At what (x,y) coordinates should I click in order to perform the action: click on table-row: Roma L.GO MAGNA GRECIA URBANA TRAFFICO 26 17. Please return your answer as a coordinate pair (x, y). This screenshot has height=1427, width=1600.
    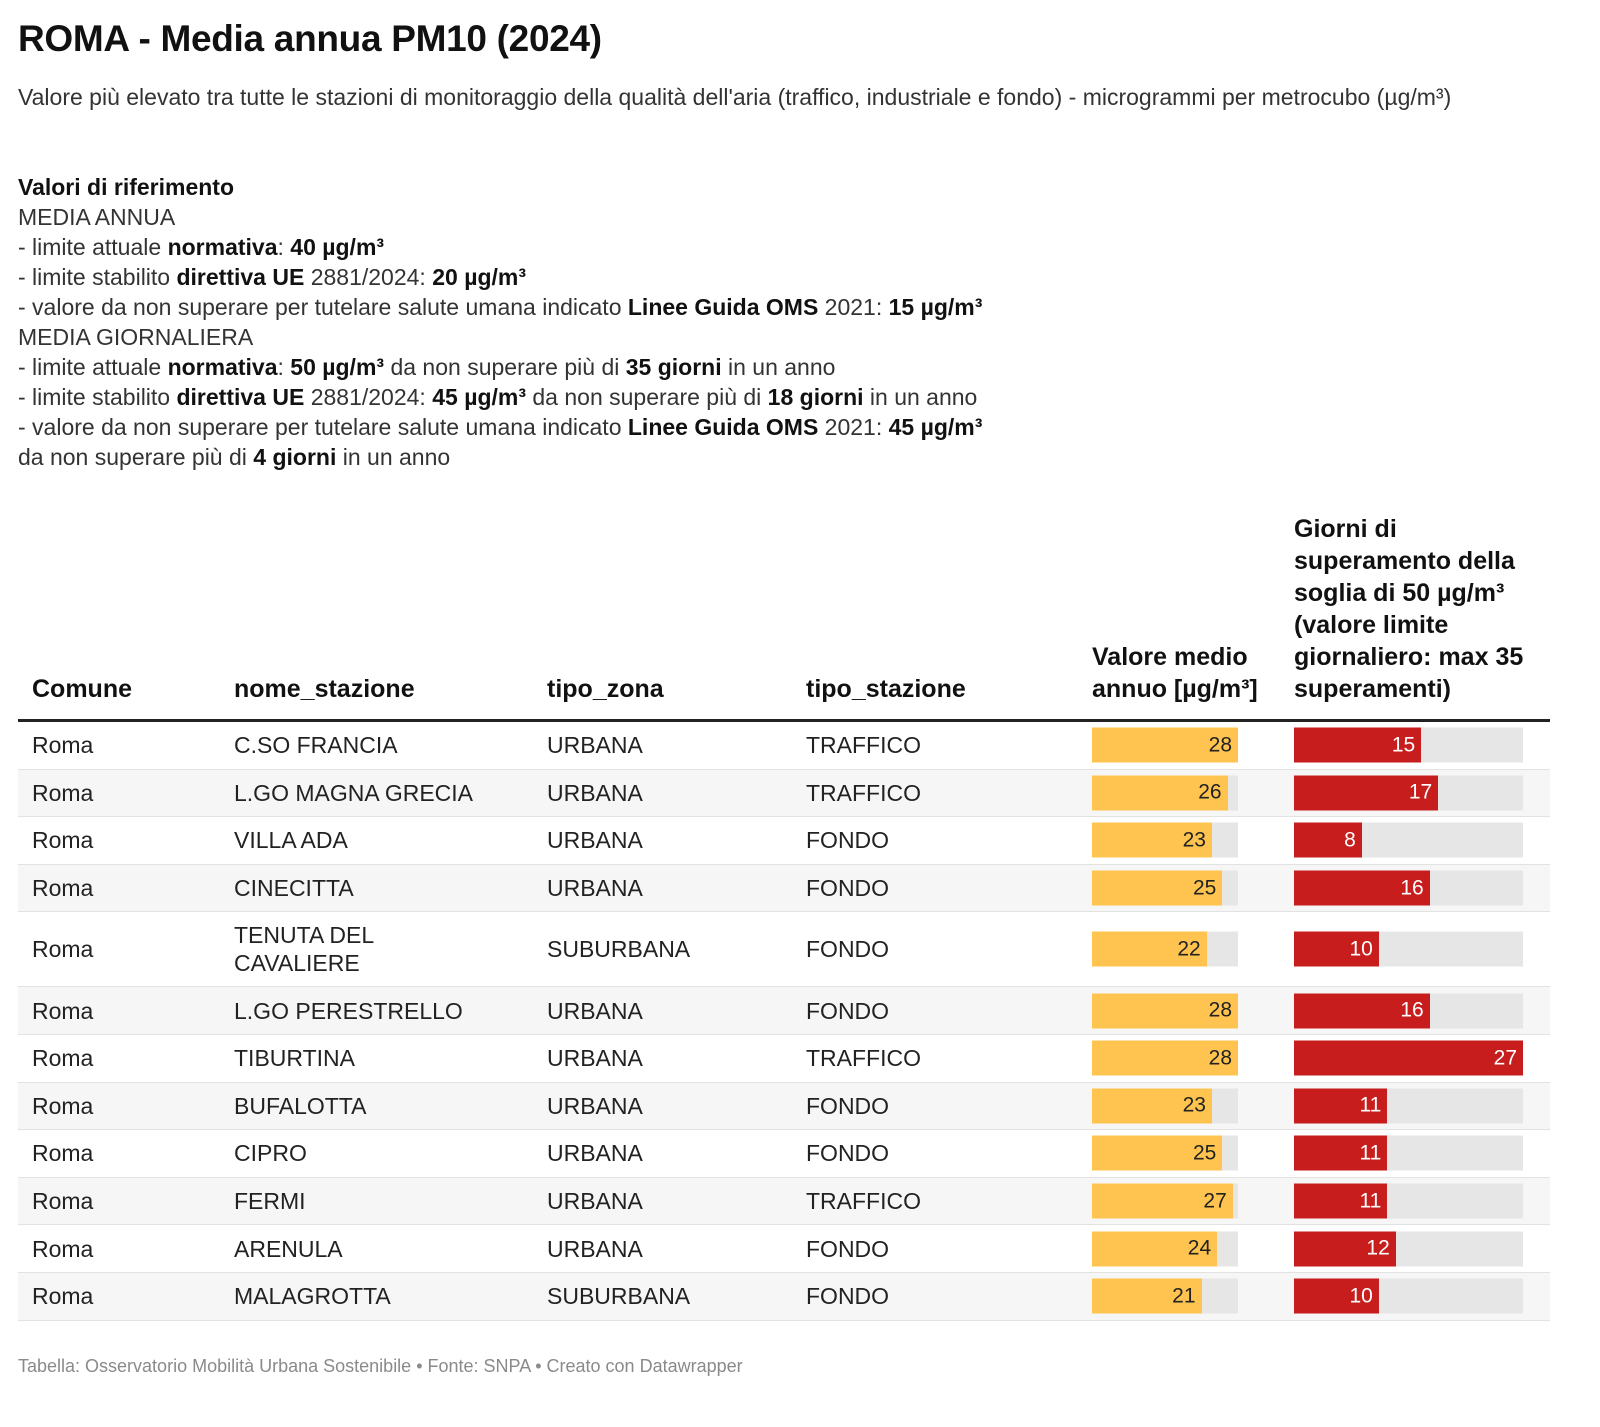
    Looking at the image, I should click on (784, 793).